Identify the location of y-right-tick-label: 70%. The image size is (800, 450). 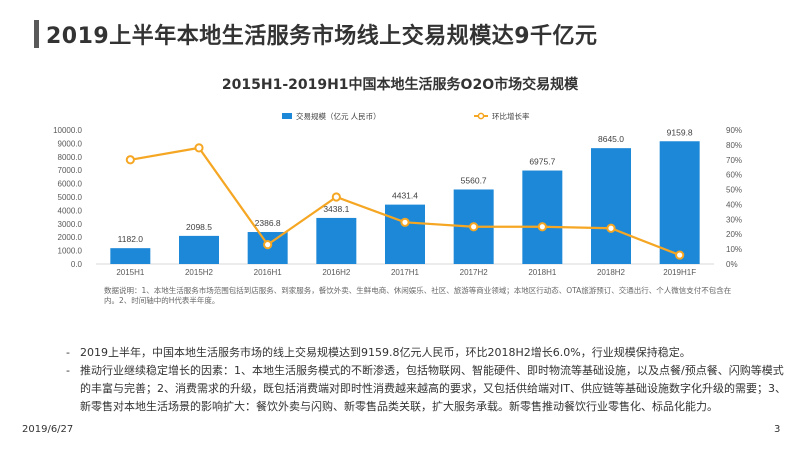
(734, 160).